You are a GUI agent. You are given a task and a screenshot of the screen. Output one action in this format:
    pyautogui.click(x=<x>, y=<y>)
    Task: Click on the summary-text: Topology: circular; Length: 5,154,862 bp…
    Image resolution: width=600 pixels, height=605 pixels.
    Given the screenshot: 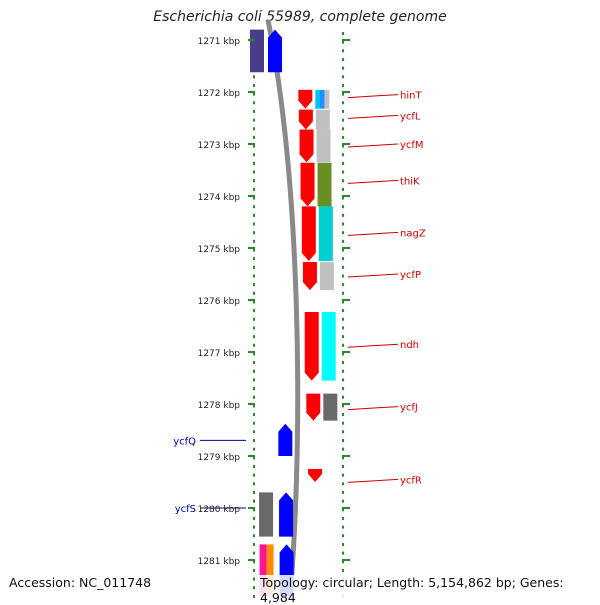 What is the action you would take?
    pyautogui.click(x=428, y=590)
    